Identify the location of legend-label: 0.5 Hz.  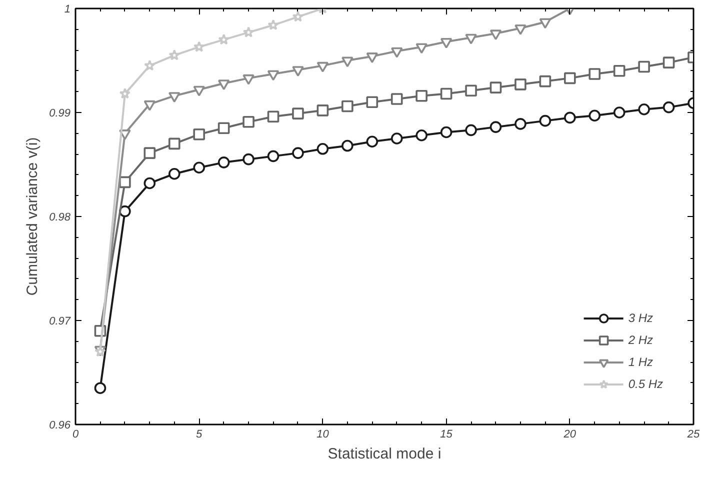
(645, 384).